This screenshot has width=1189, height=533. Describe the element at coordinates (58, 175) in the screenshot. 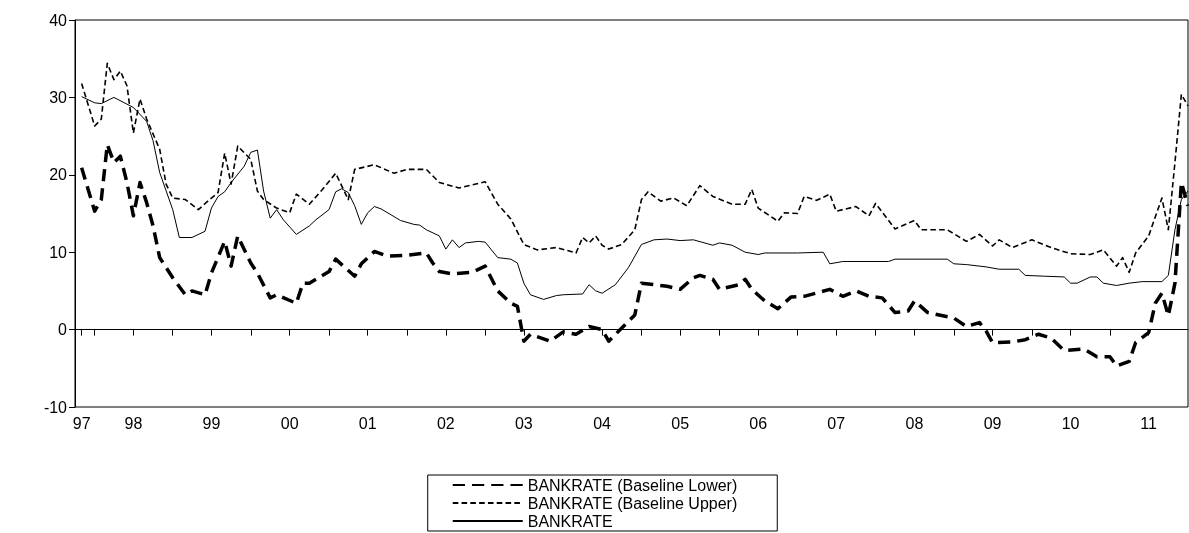

I see `y-tick-label: 20` at that location.